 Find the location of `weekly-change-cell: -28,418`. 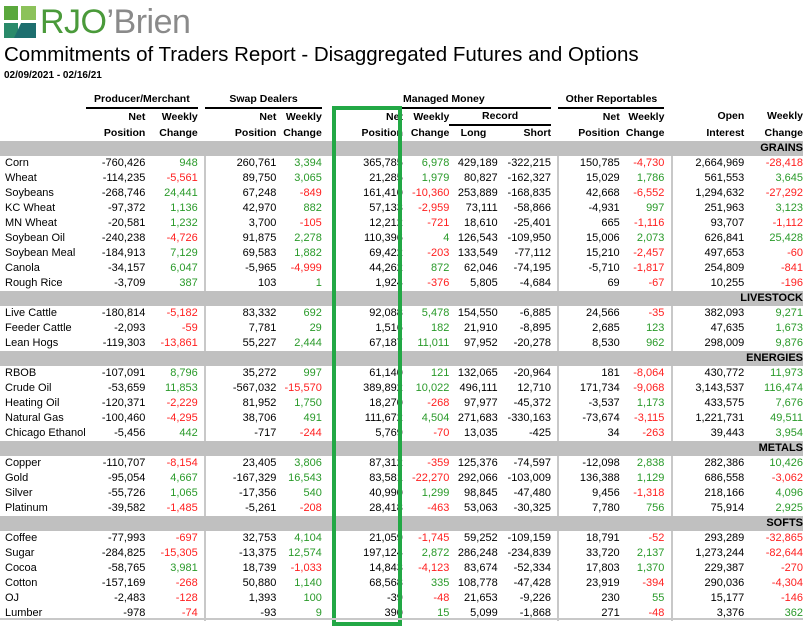

weekly-change-cell: -28,418 is located at coordinates (784, 163).